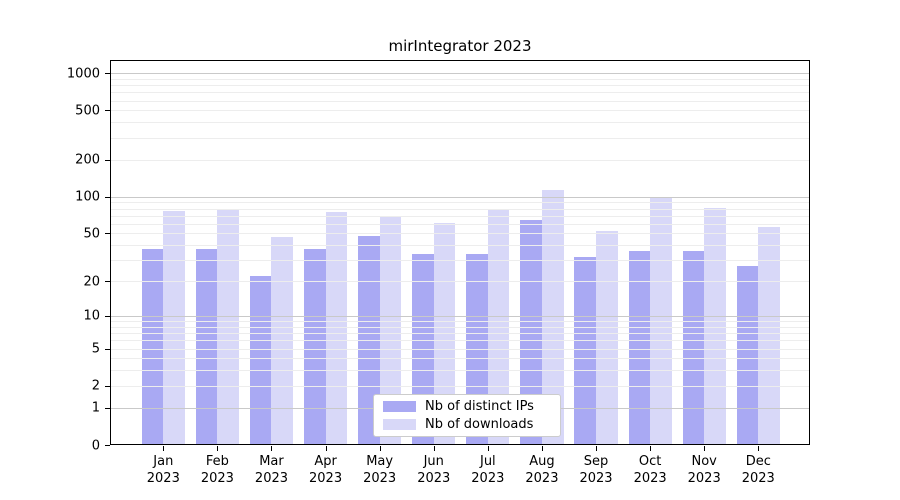 The image size is (900, 500). What do you see at coordinates (228, 327) in the screenshot?
I see `bar-downloads-feb` at bounding box center [228, 327].